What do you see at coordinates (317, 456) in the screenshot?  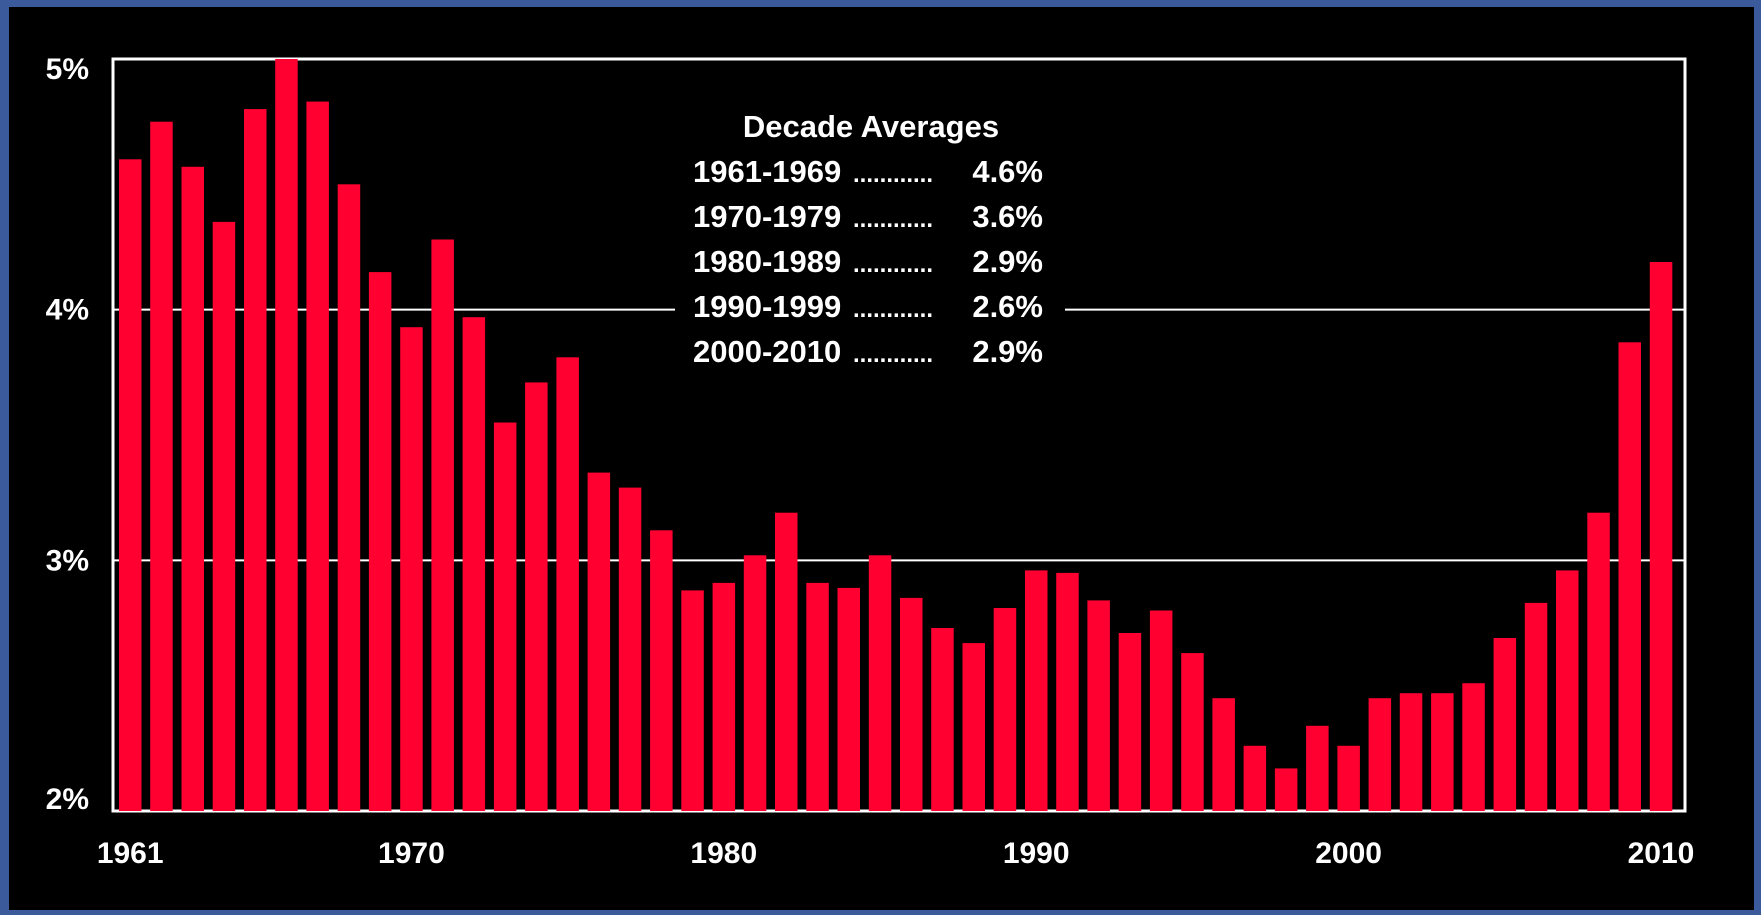 I see `bar-1967` at bounding box center [317, 456].